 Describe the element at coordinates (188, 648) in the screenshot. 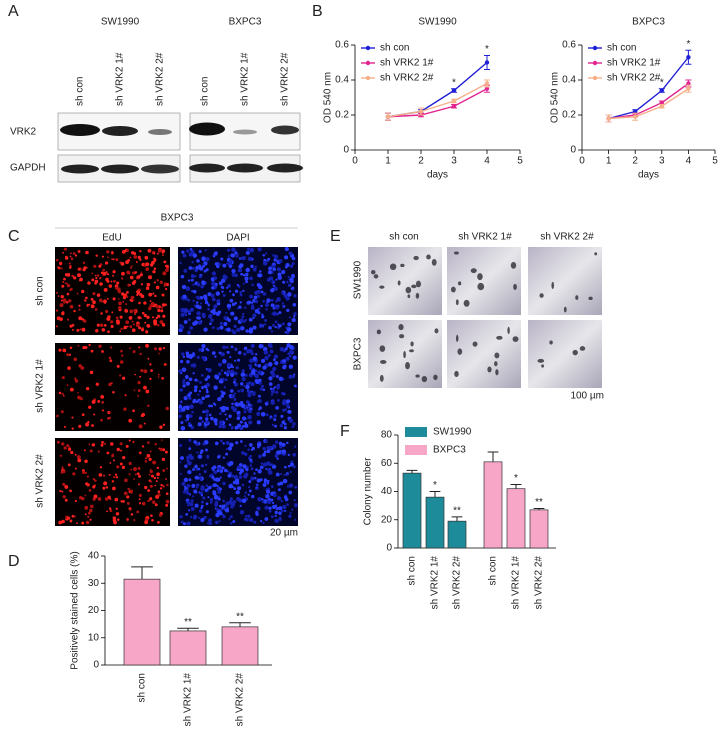

I see `bar` at that location.